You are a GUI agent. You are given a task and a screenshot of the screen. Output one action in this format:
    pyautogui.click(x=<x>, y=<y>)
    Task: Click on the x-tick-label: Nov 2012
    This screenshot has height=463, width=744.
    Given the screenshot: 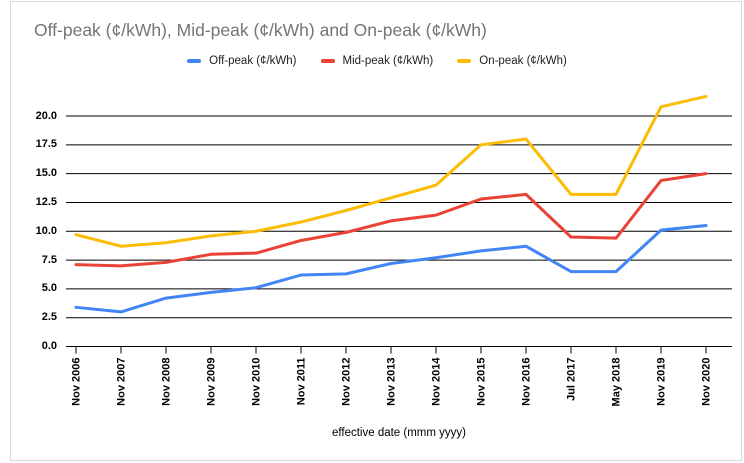 What is the action you would take?
    pyautogui.click(x=346, y=381)
    